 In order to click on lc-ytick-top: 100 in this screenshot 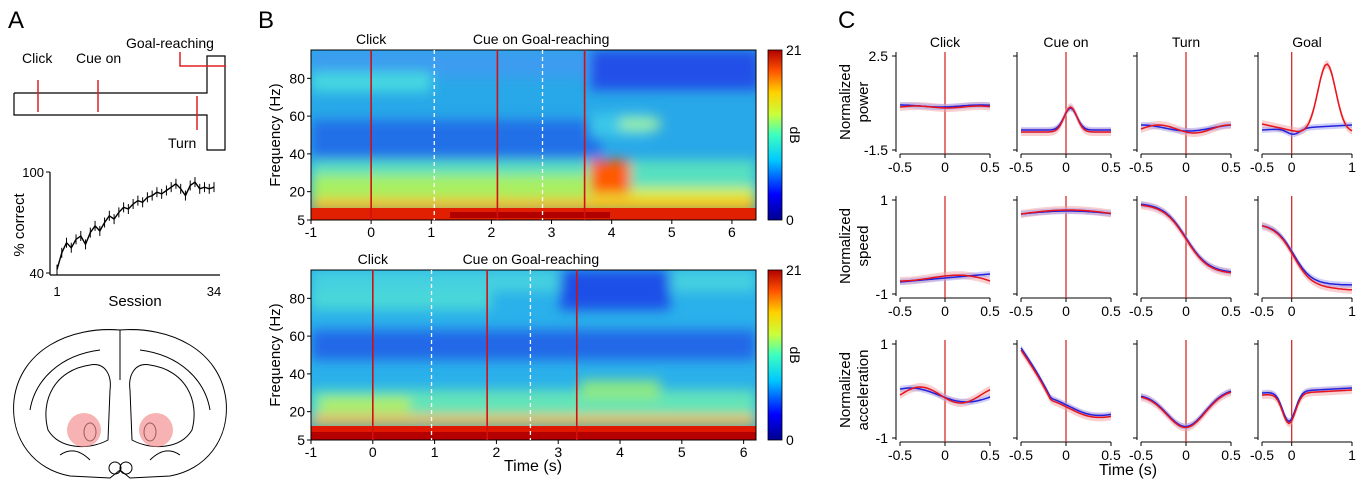, I will do `click(33, 172)`.